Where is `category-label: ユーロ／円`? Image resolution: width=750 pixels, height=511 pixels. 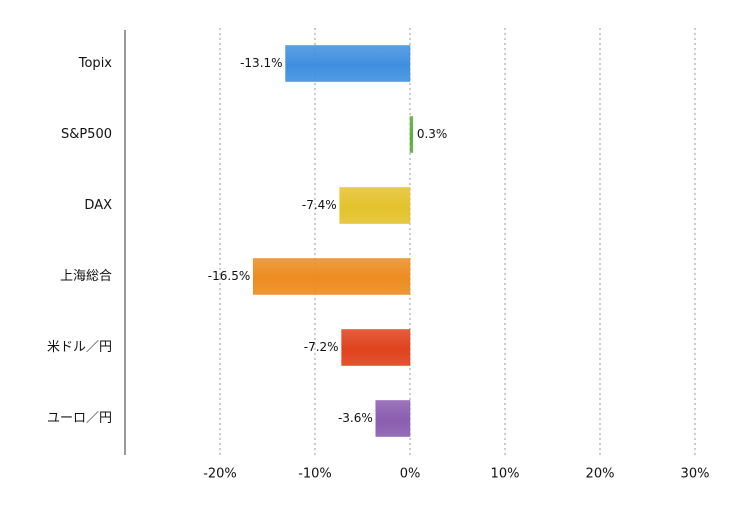
category-label: ユーロ／円 is located at coordinates (79, 418).